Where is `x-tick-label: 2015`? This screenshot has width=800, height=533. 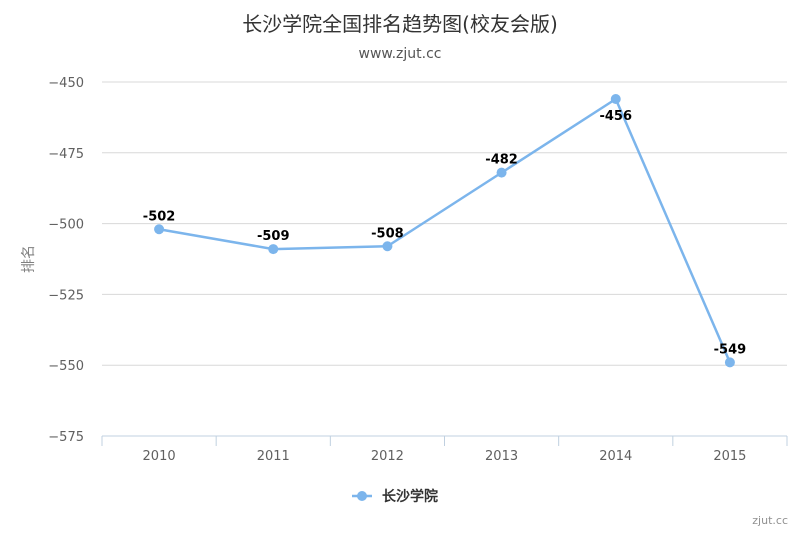 x-tick-label: 2015 is located at coordinates (729, 456).